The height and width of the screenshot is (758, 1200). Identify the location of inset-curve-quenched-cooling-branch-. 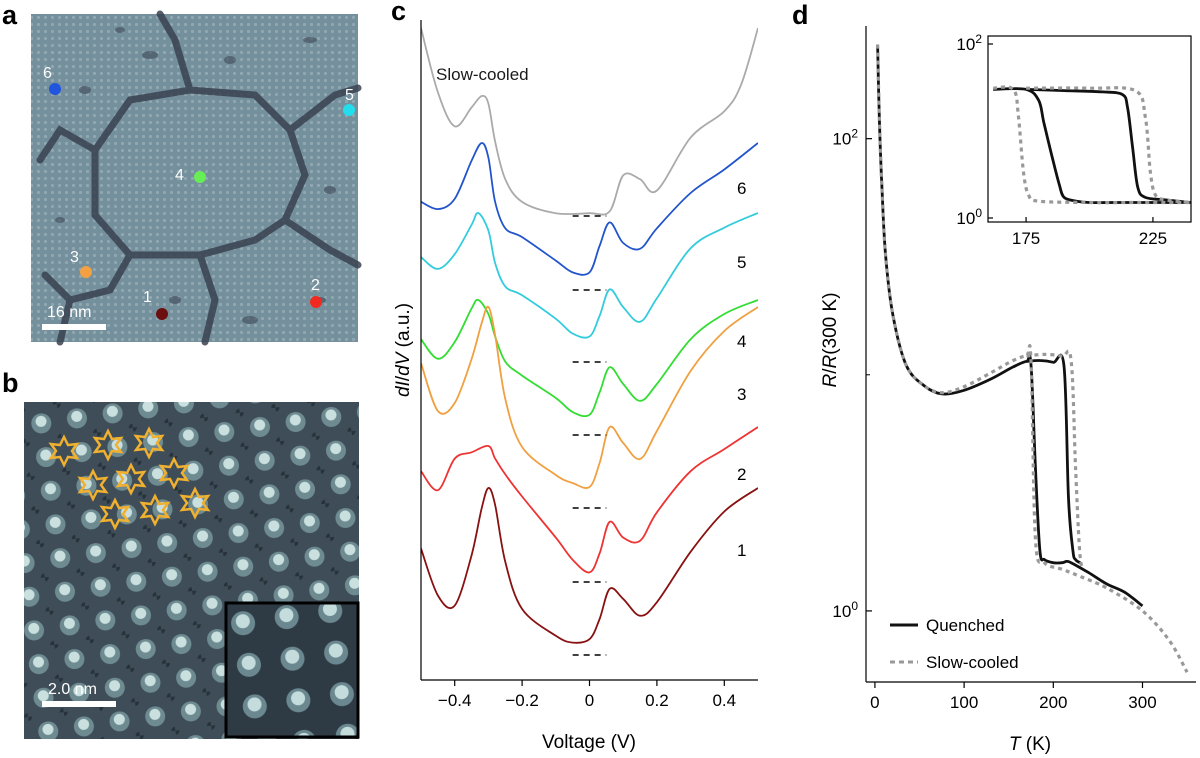
(1108, 146).